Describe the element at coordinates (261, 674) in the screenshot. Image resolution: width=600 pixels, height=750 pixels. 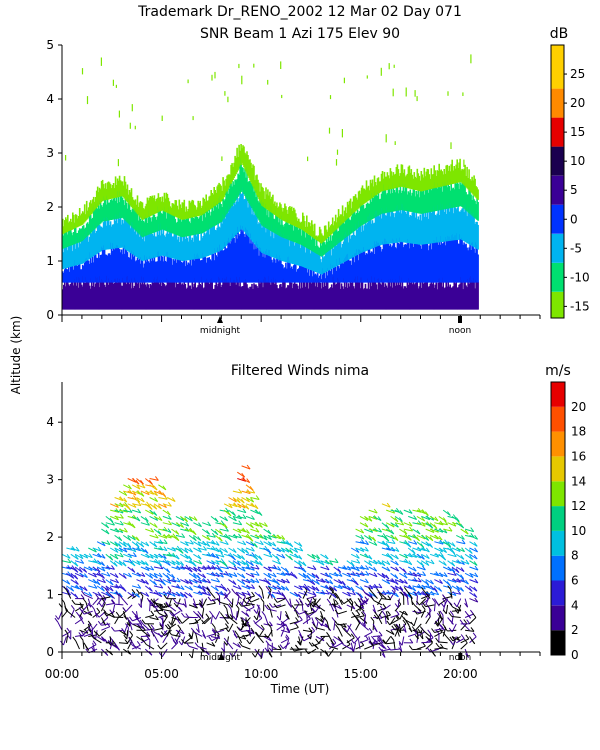
I see `wind-x-tick-label: 10:00` at that location.